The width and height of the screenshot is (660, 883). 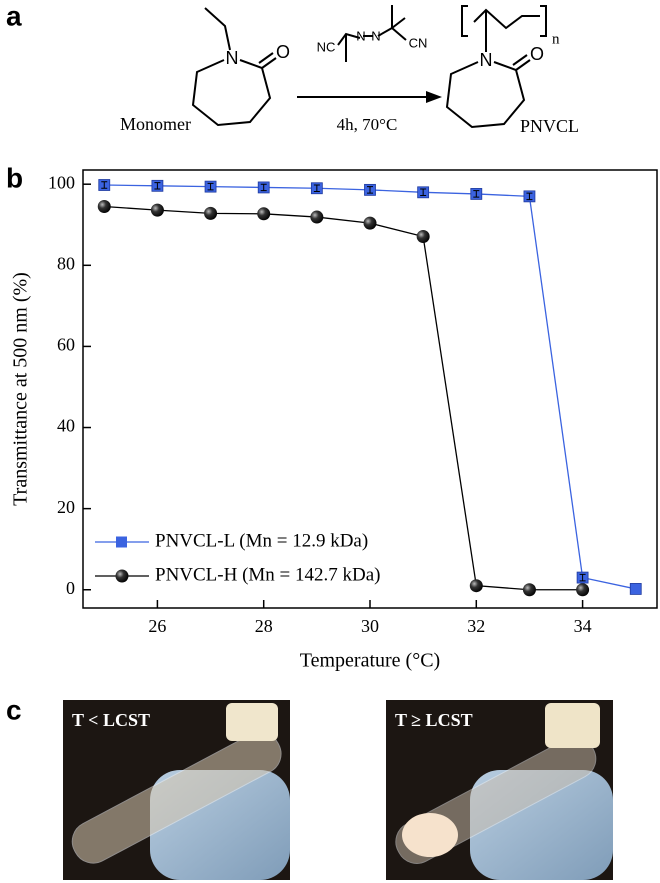 What do you see at coordinates (70, 588) in the screenshot?
I see `y-tick-label: 0` at bounding box center [70, 588].